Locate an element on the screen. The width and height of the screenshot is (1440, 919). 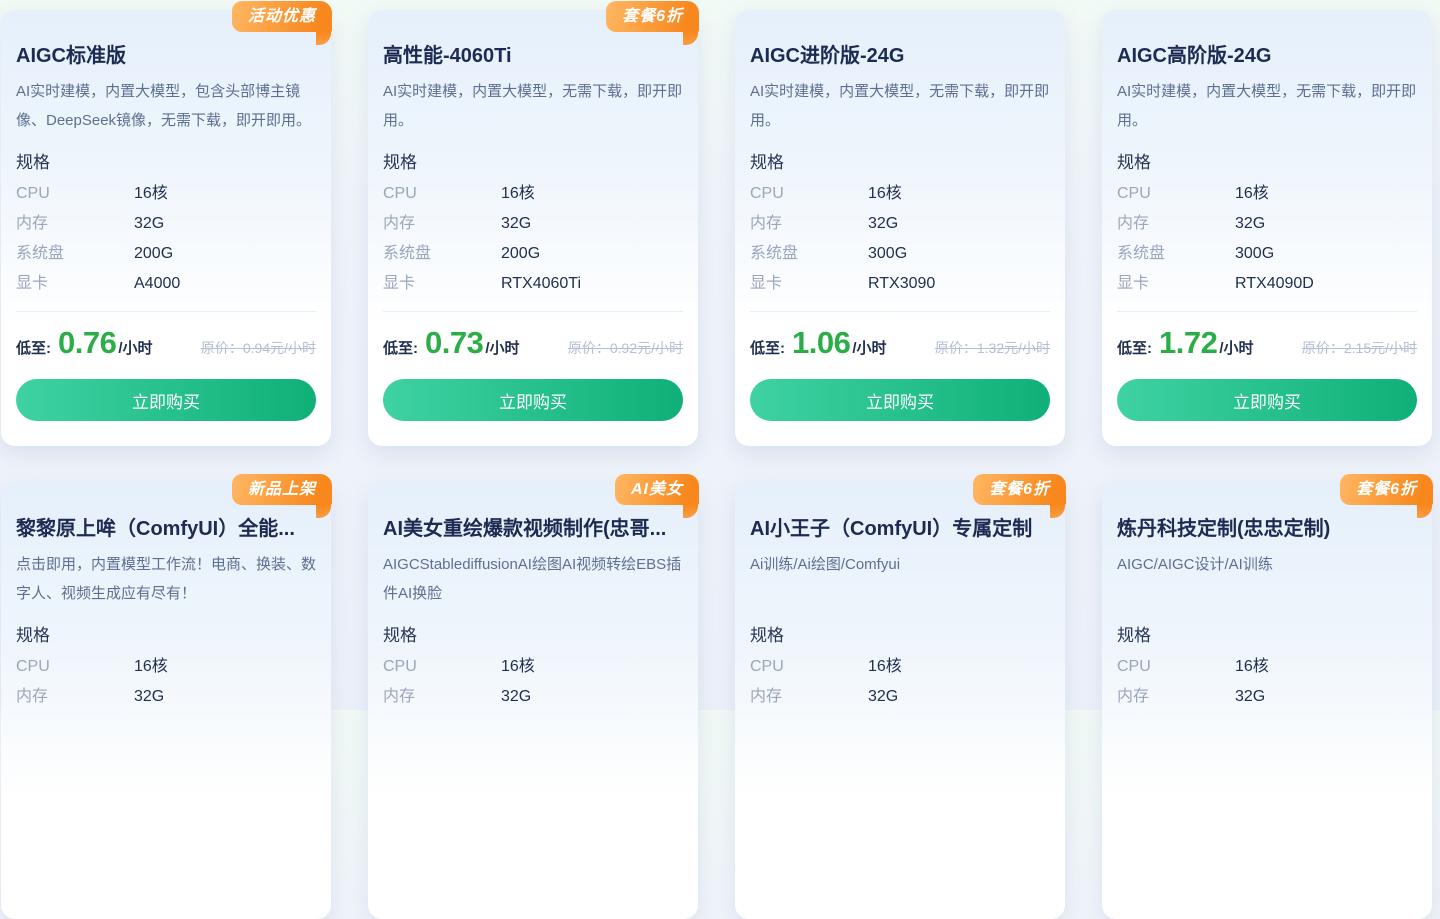
spec-value: RTX3090 is located at coordinates (902, 283).